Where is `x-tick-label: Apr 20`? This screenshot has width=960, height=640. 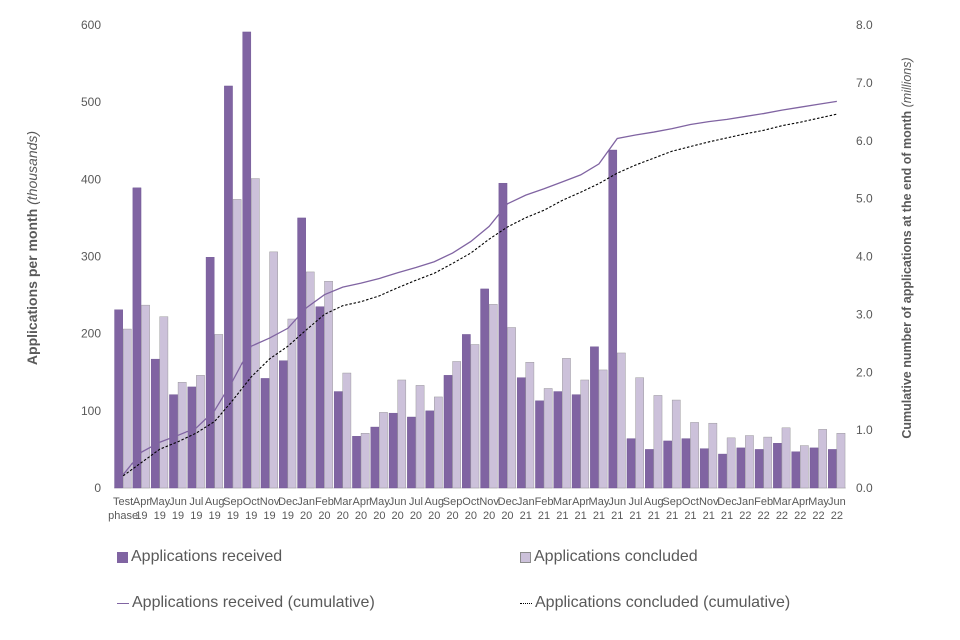 x-tick-label: Apr 20 is located at coordinates (360, 509).